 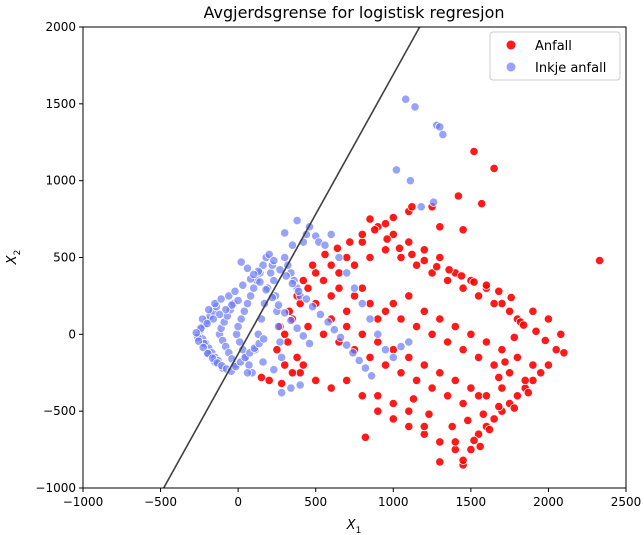 What do you see at coordinates (555, 56) in the screenshot?
I see `legend-box` at bounding box center [555, 56].